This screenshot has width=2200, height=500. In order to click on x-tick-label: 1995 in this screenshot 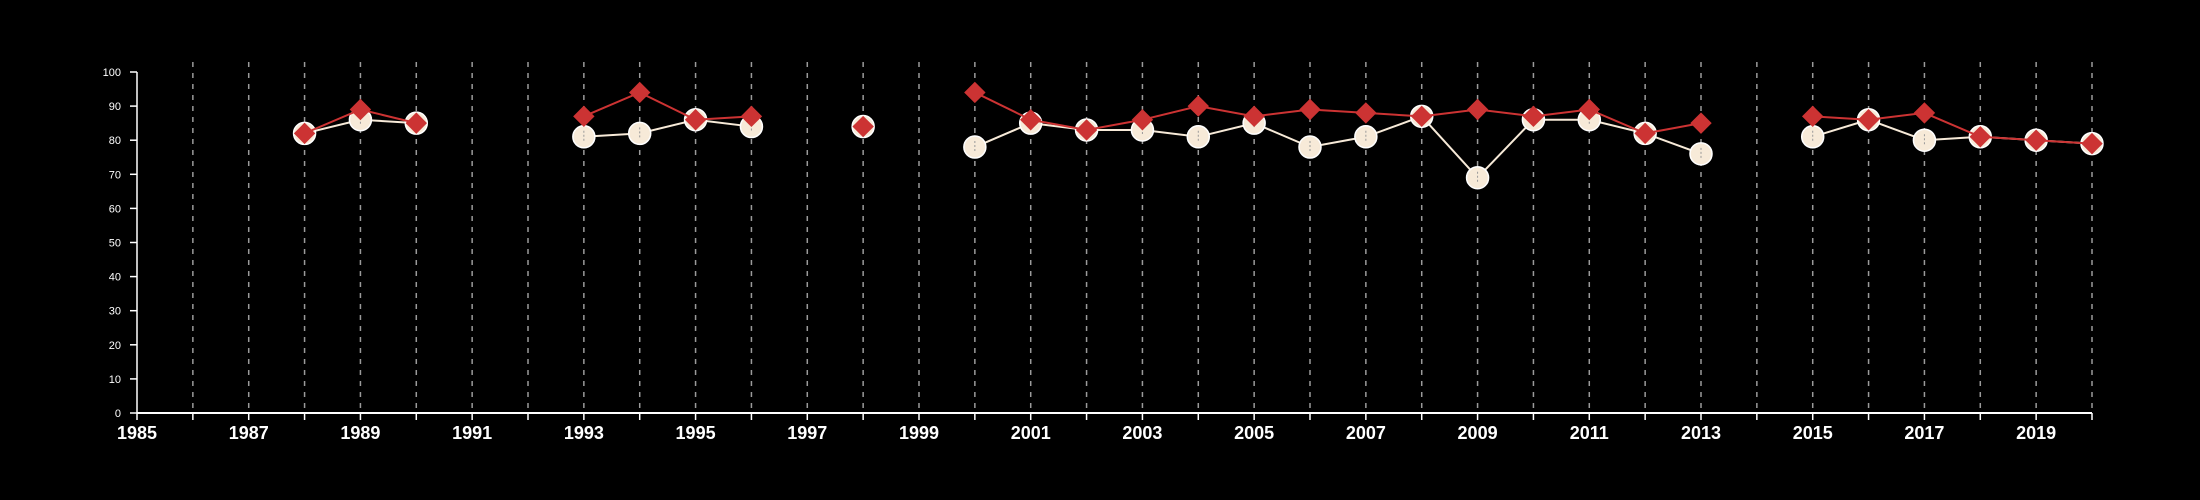, I will do `click(696, 433)`.